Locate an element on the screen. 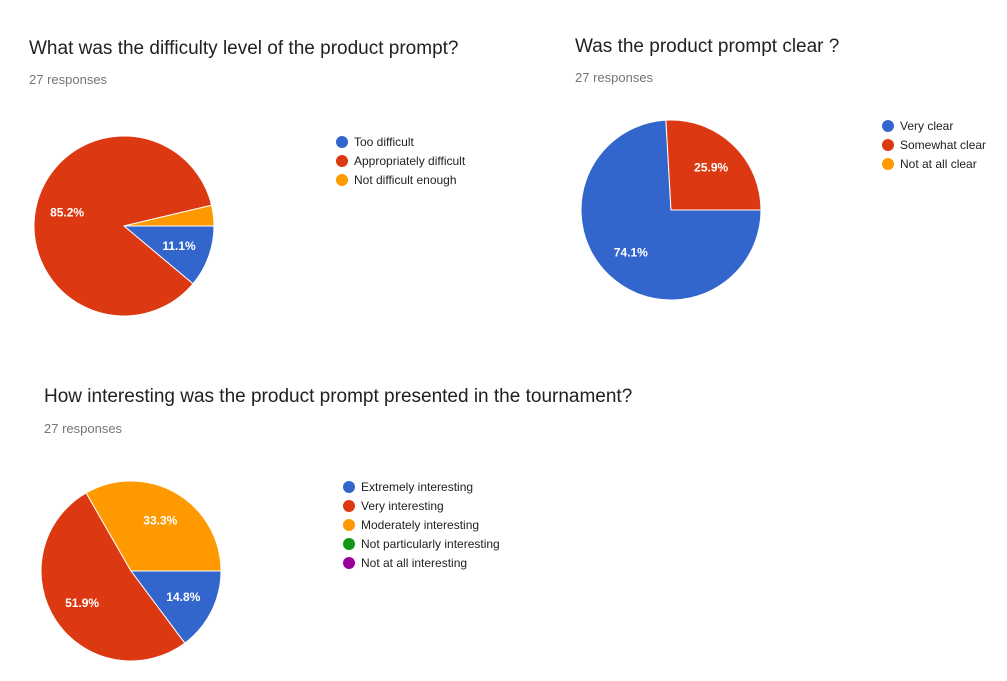 The width and height of the screenshot is (1007, 681). legend-item-not-difficult-enough: Not difficult enough is located at coordinates (400, 179).